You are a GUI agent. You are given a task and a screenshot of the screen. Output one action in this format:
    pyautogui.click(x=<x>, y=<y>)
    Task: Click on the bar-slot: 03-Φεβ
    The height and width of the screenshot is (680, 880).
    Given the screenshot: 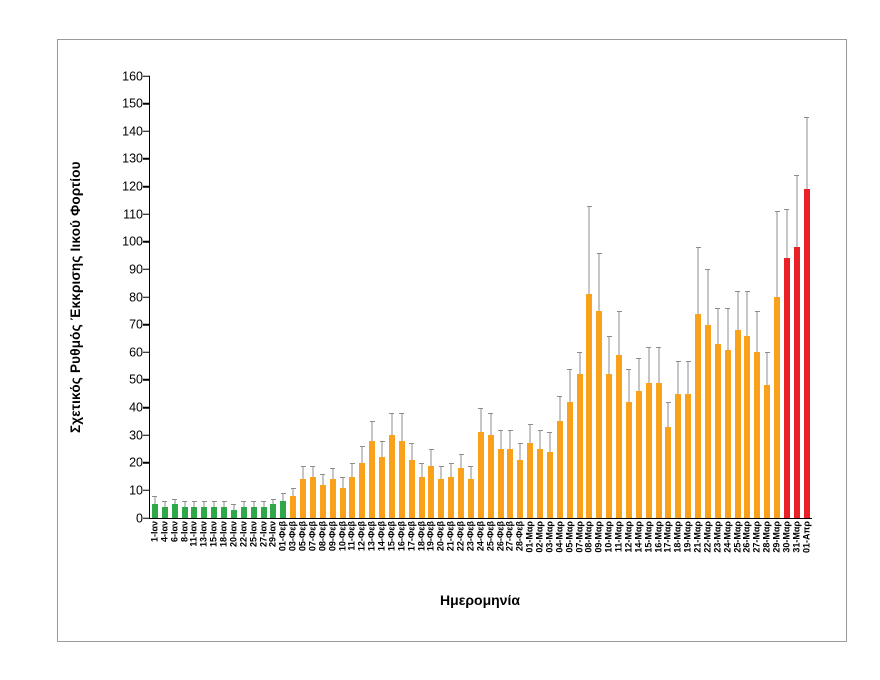 What is the action you would take?
    pyautogui.click(x=293, y=313)
    